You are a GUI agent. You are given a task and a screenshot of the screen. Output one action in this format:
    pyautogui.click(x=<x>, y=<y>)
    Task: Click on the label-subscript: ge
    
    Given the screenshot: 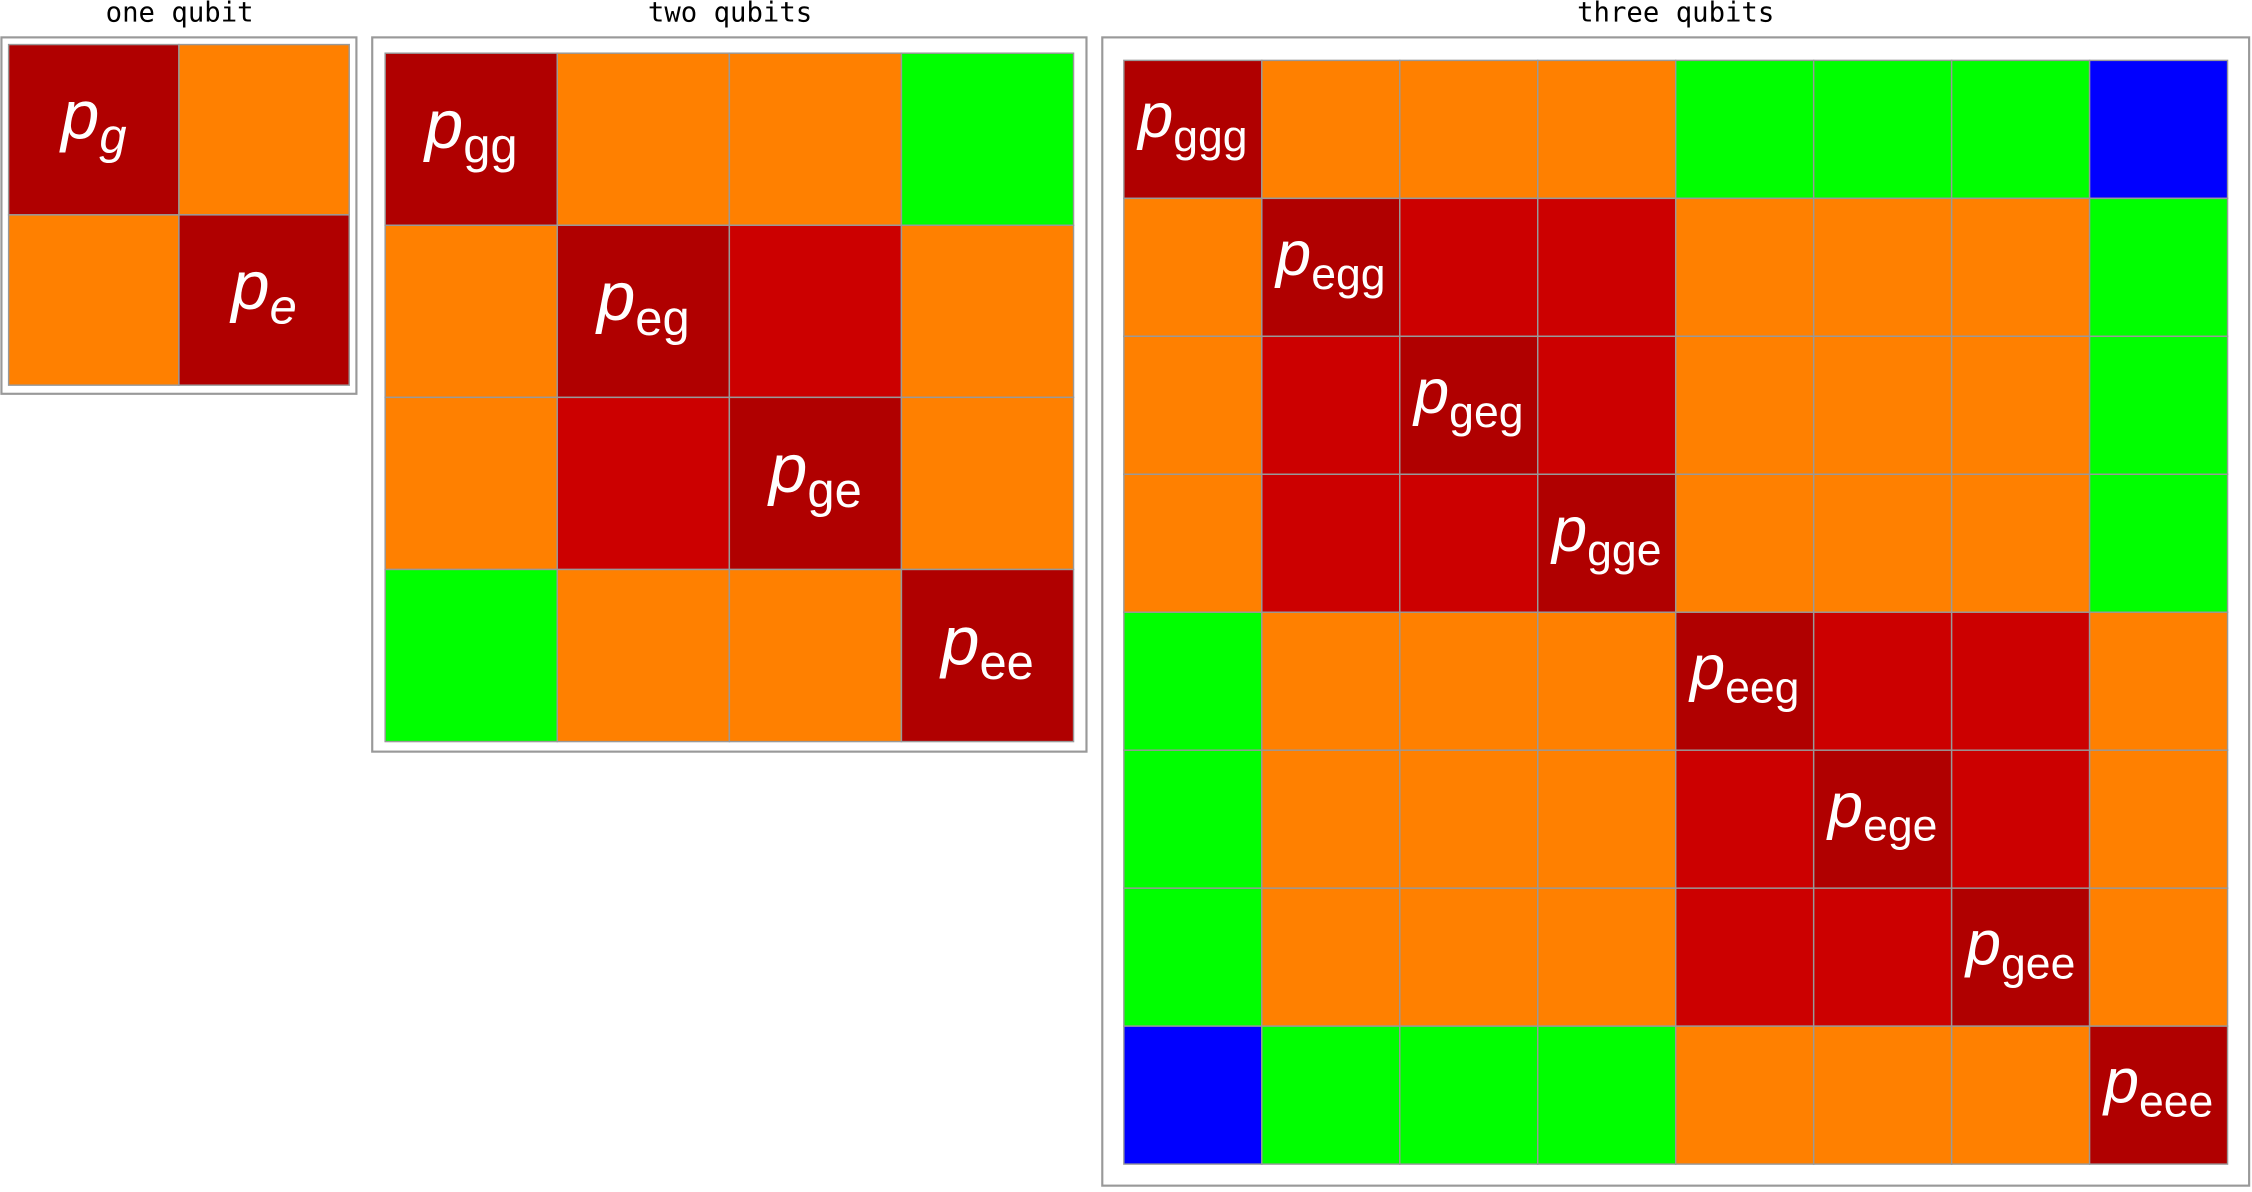 What is the action you would take?
    pyautogui.click(x=834, y=491)
    